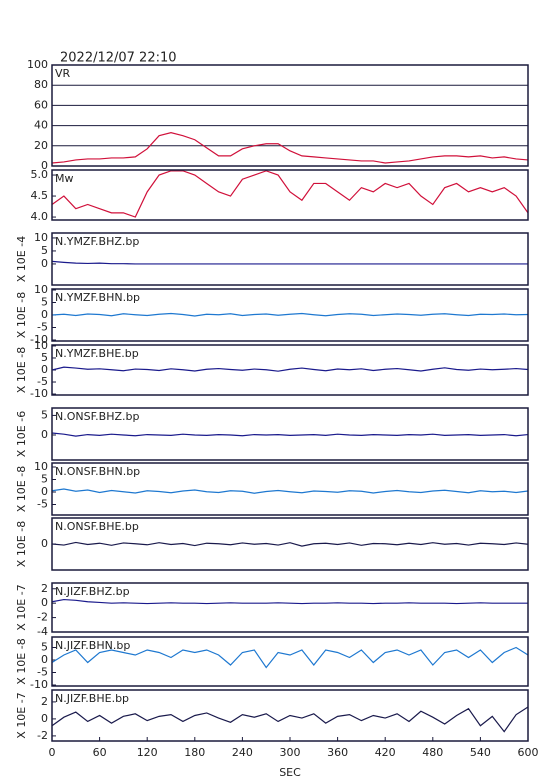 The width and height of the screenshot is (554, 781). I want to click on panel-label: N.ONSF.BHE.bp, so click(97, 526).